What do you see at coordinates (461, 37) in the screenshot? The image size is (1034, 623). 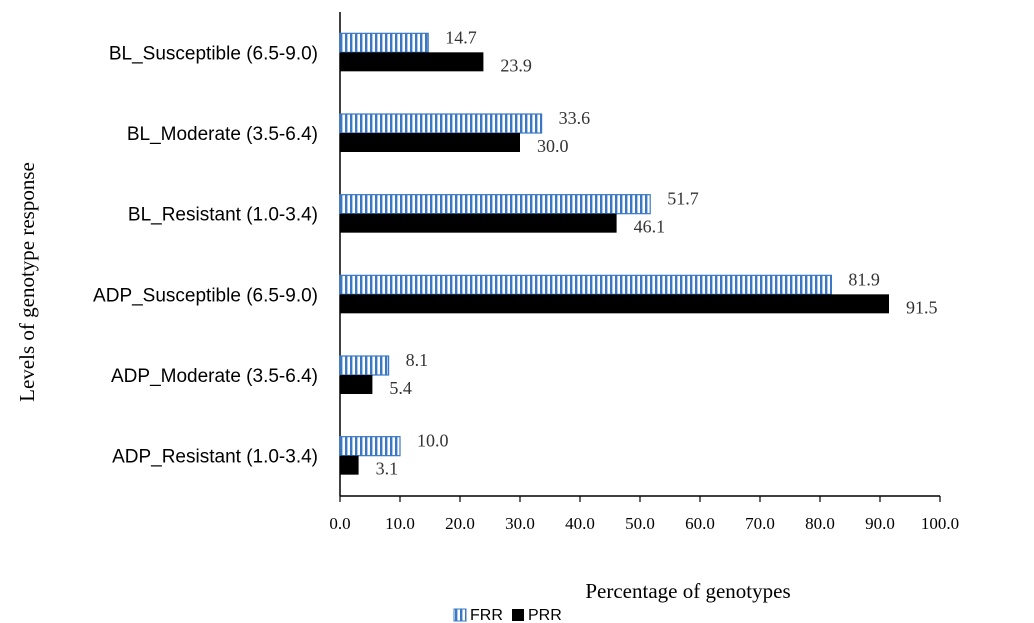 I see `data-label-frr: 14.7` at bounding box center [461, 37].